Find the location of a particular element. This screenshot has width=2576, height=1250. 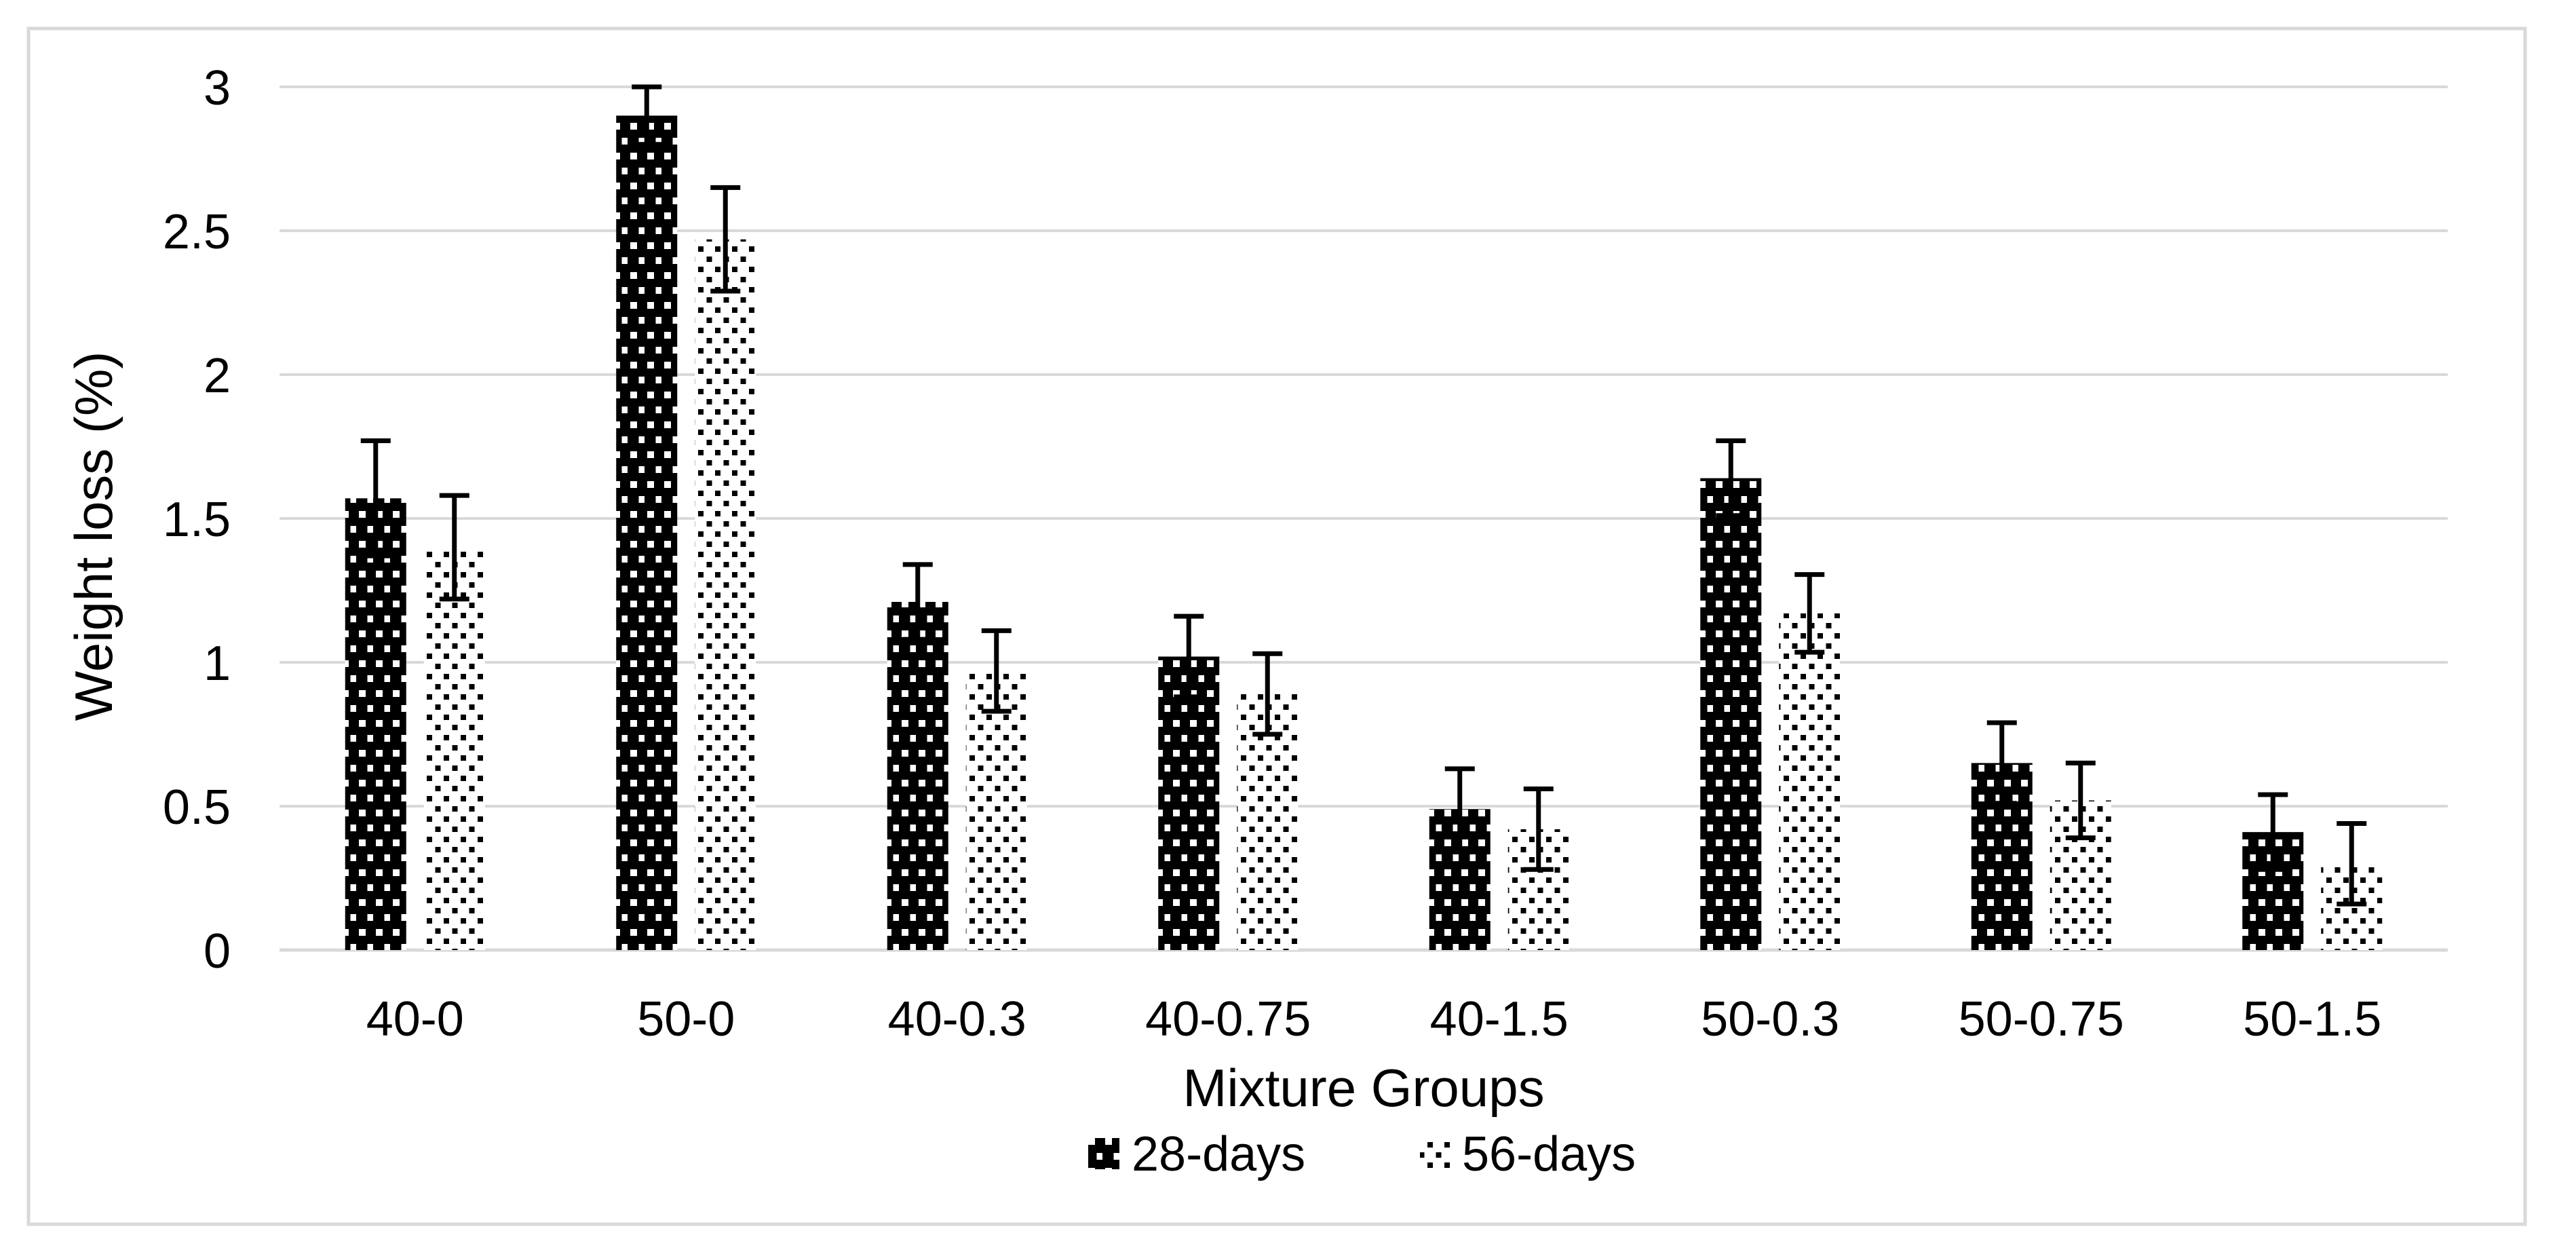

bar-28-days-50-0.3 is located at coordinates (1731, 714).